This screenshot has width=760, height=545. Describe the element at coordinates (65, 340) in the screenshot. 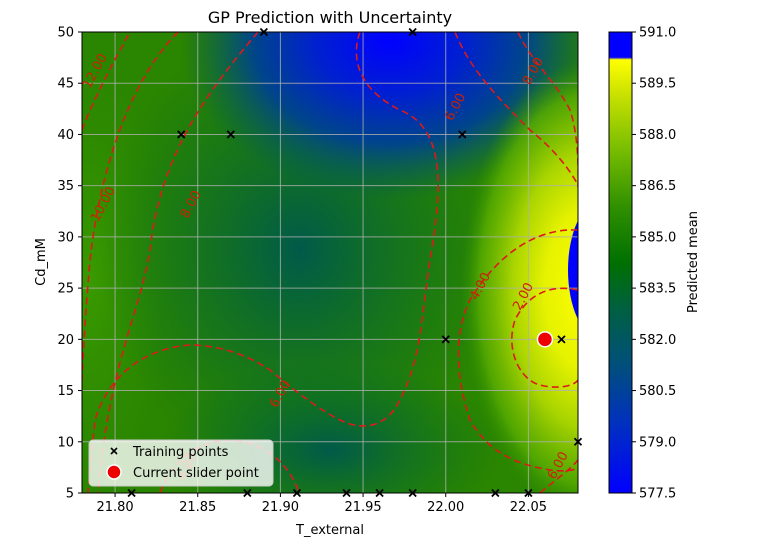

I see `y-tick-label: 20` at that location.